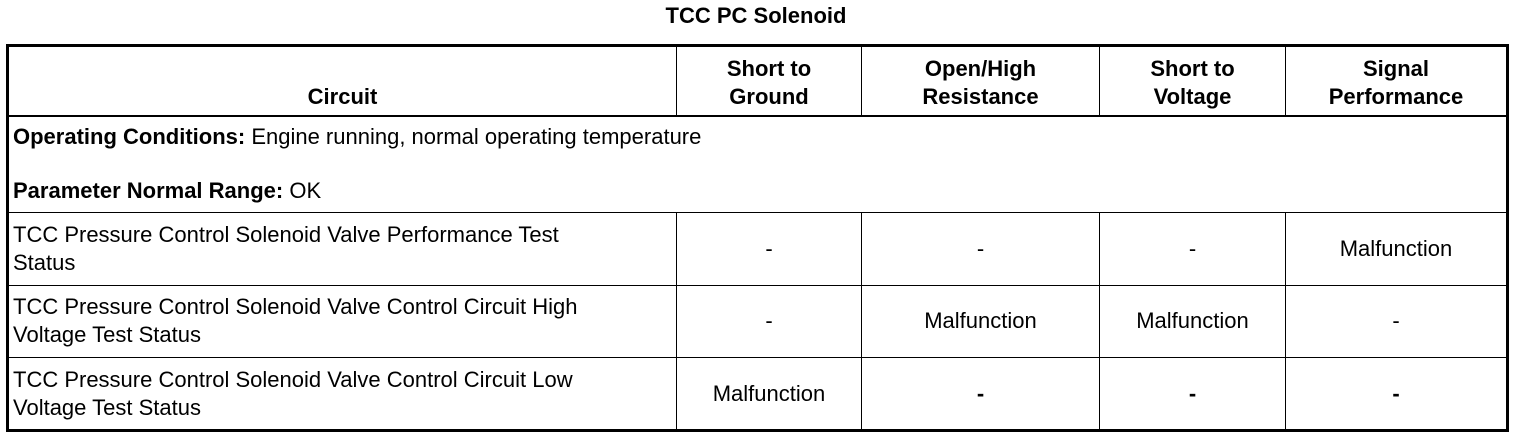 This screenshot has height=438, width=1520. What do you see at coordinates (167, 191) in the screenshot?
I see `parameter-normal-range: Parameter Normal Range: OK` at bounding box center [167, 191].